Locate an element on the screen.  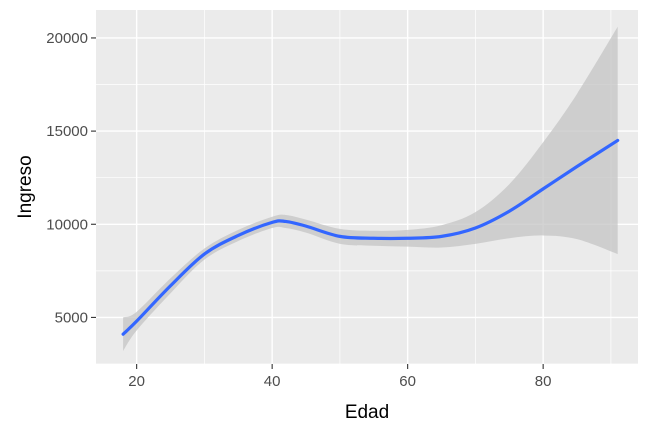
y-tick-label: 15000 is located at coordinates (67, 131).